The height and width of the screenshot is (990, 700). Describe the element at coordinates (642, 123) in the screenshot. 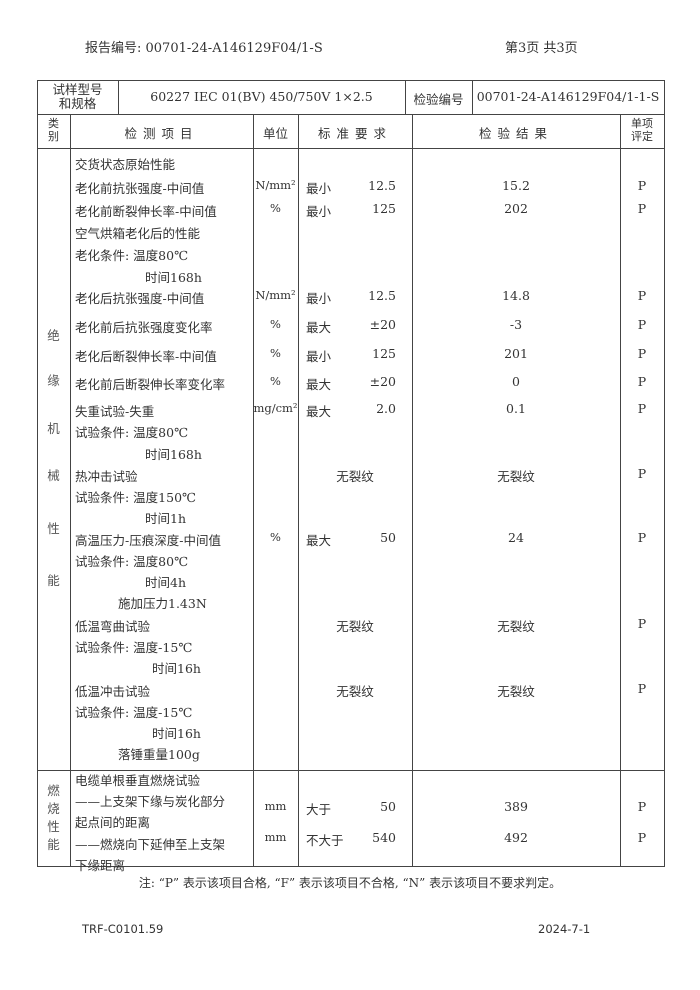

I see `label-line: 单项` at that location.